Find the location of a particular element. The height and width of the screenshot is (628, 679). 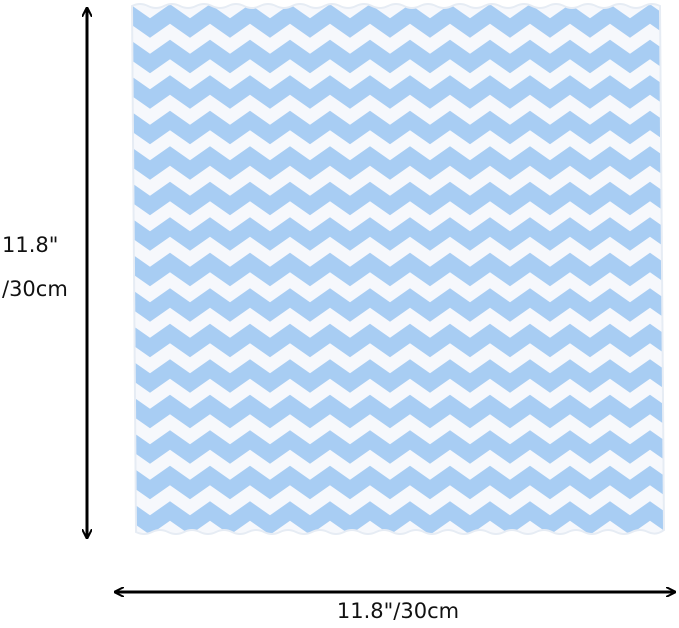

width-label: 11.8"/30cm is located at coordinates (398, 611).